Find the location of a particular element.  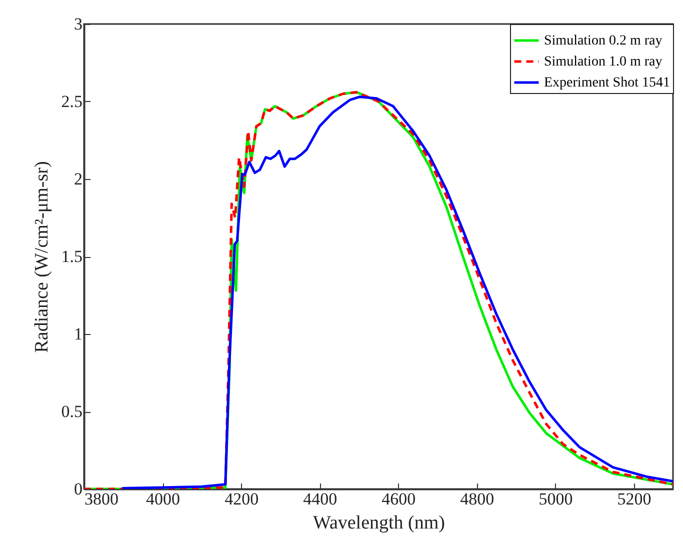

y-tick-label: 3 is located at coordinates (78, 24).